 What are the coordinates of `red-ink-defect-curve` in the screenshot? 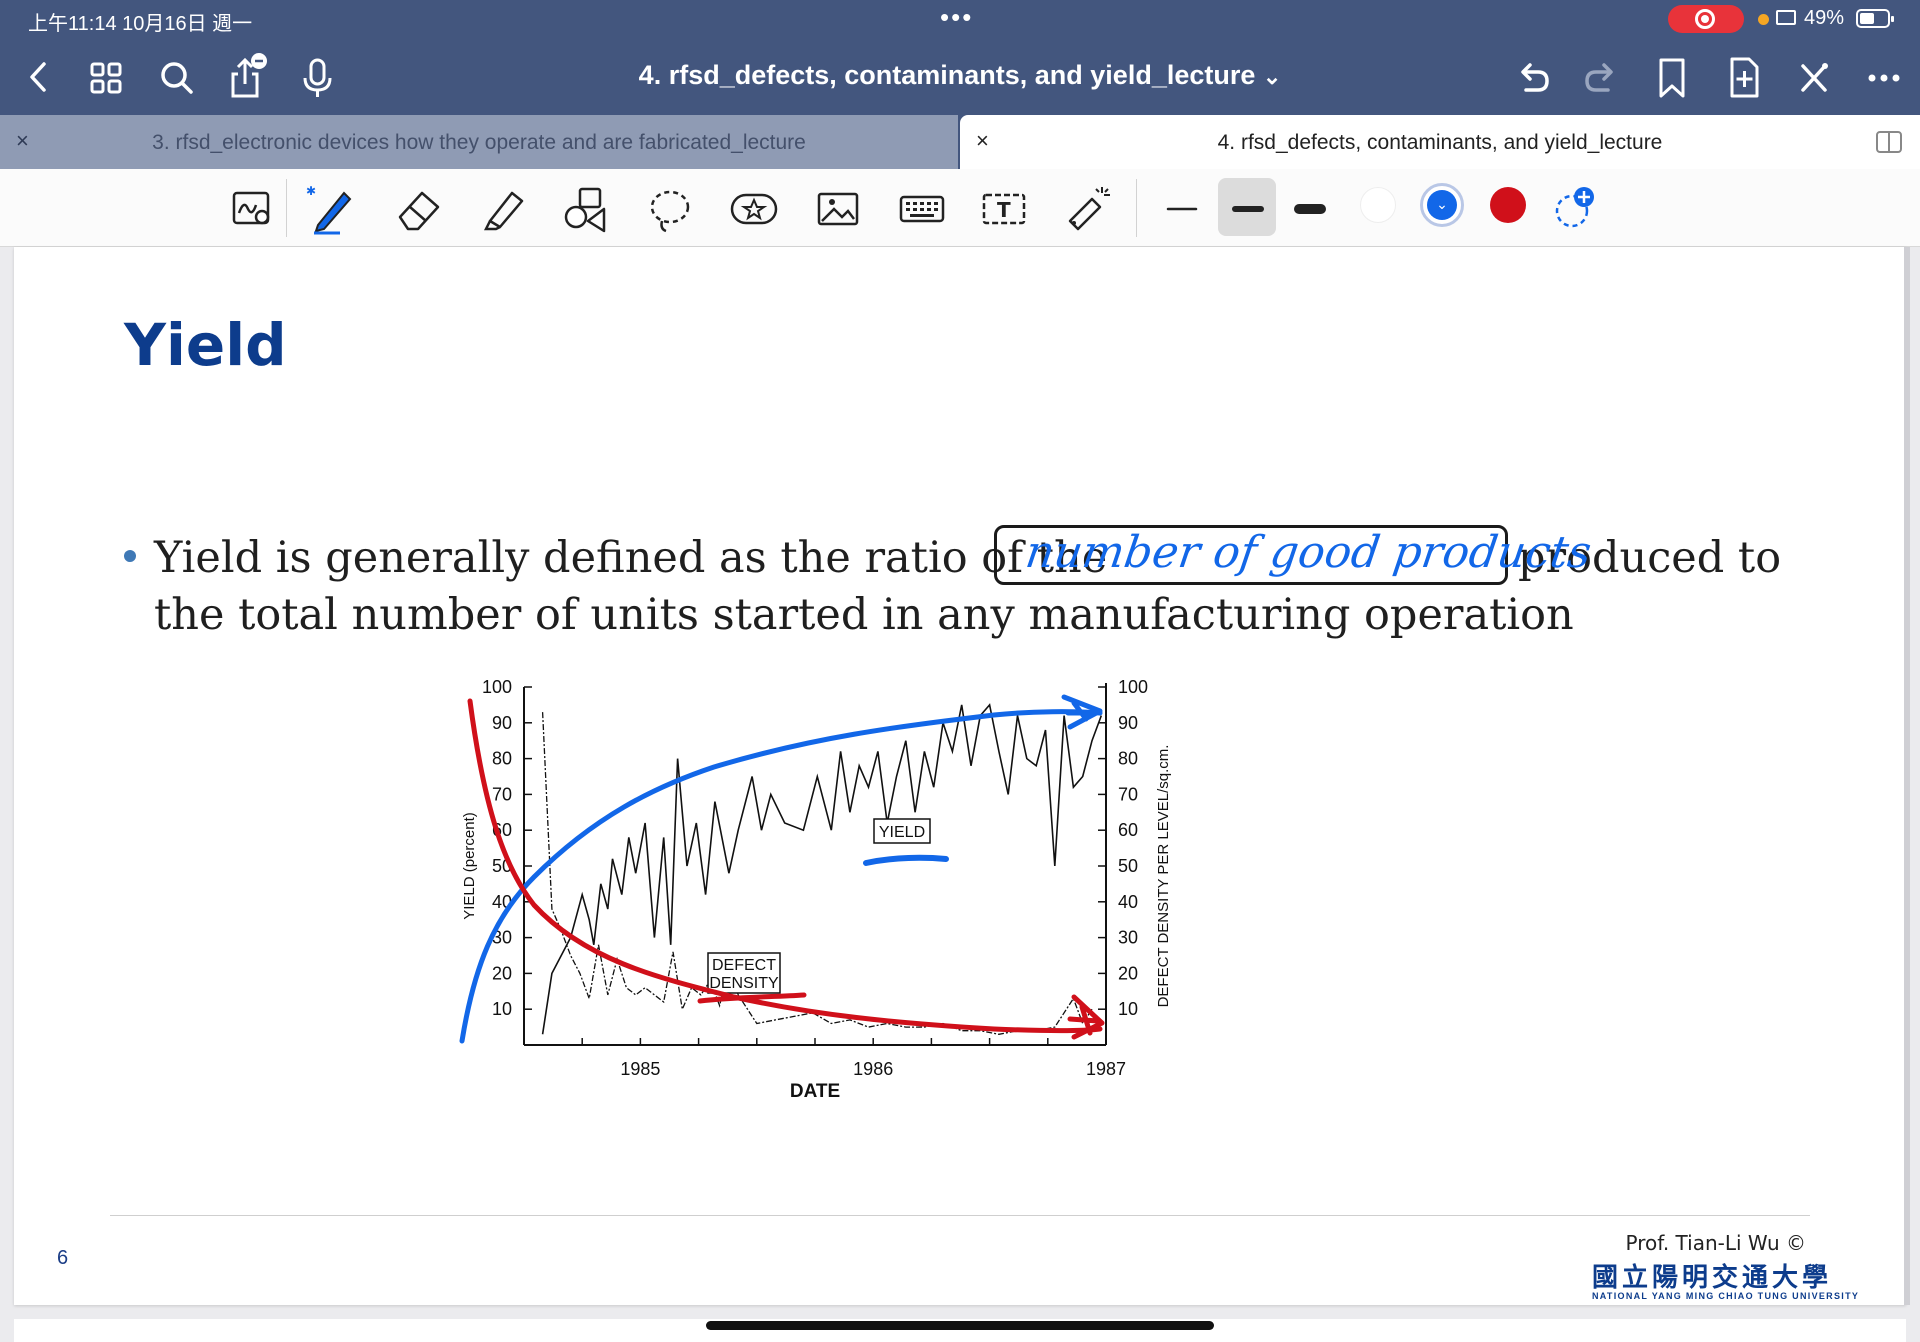 It's located at (785, 865).